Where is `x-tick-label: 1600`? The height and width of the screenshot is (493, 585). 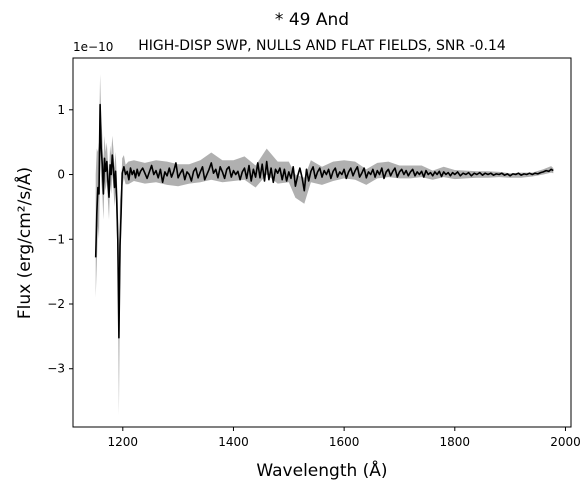 x-tick-label: 1600 is located at coordinates (344, 442).